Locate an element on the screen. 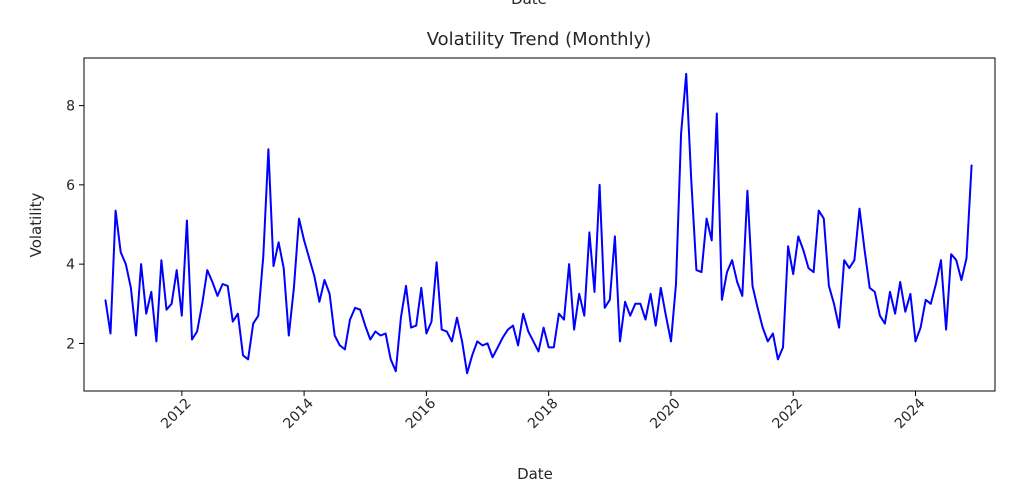  x-tick-label: 2016 is located at coordinates (421, 413).